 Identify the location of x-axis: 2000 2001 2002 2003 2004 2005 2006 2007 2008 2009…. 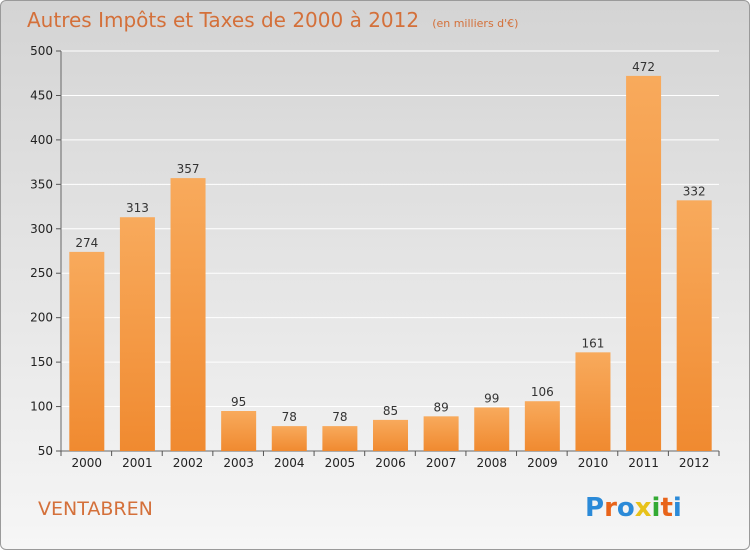
(390, 460).